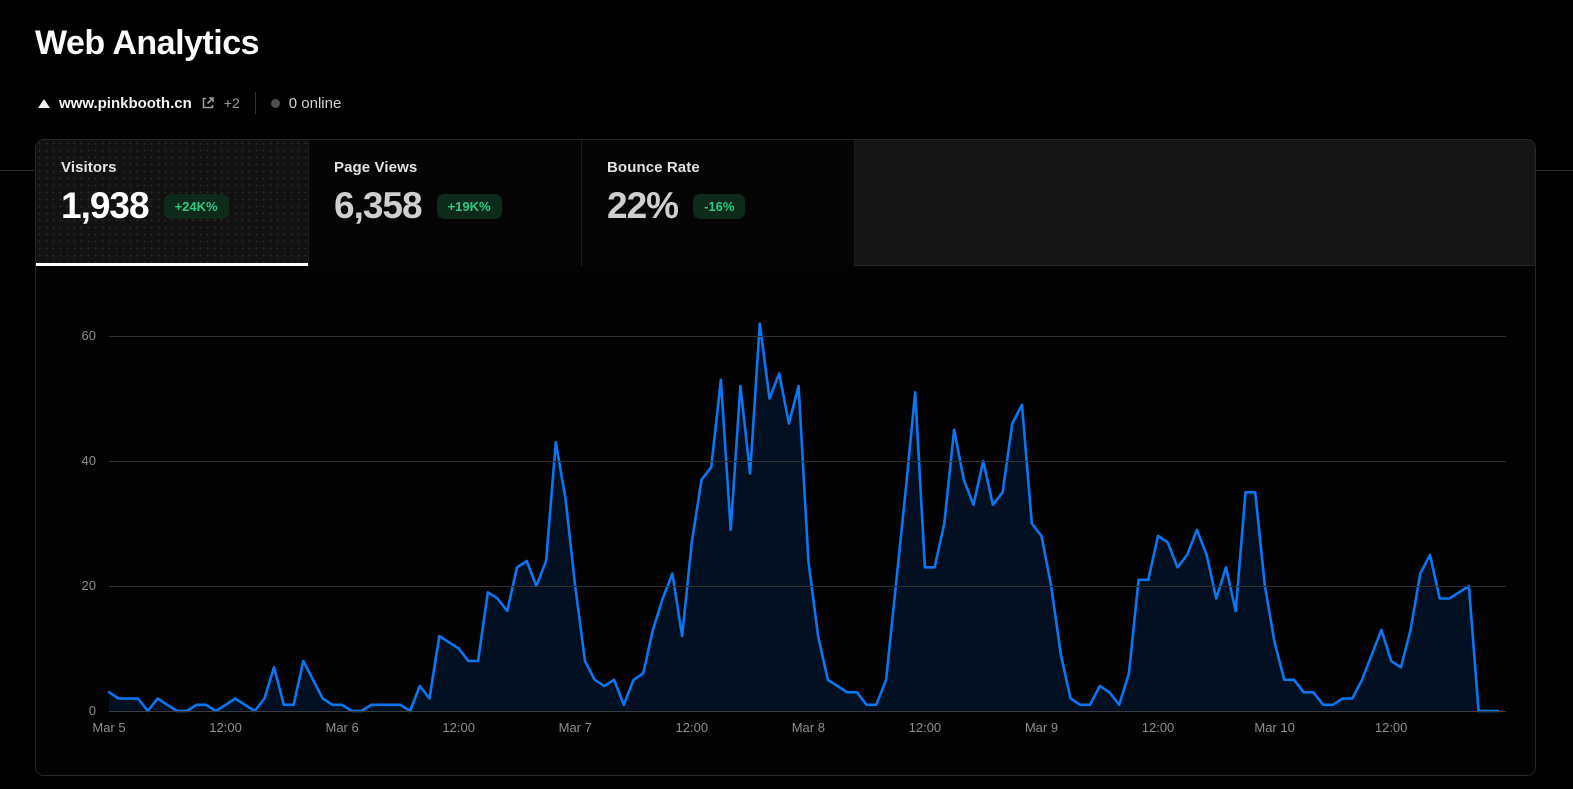  Describe the element at coordinates (275, 103) in the screenshot. I see `online-status-icon` at that location.